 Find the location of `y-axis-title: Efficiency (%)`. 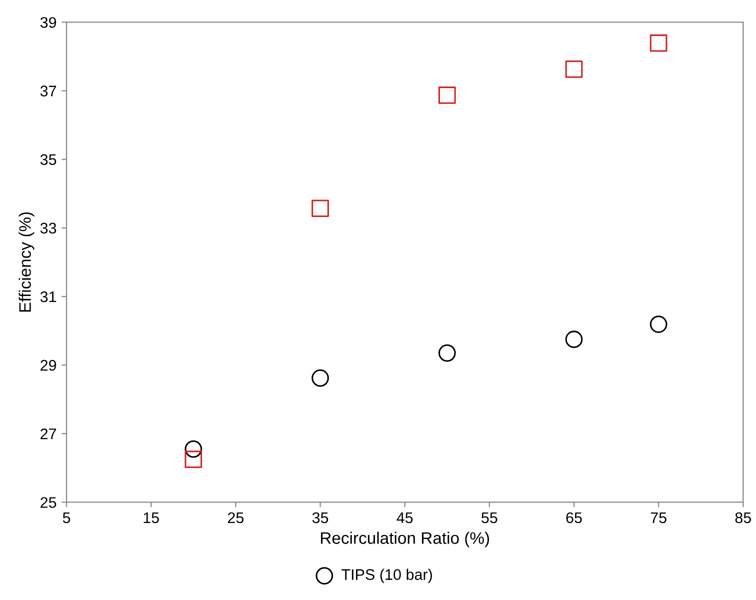

y-axis-title: Efficiency (%) is located at coordinates (26, 262).